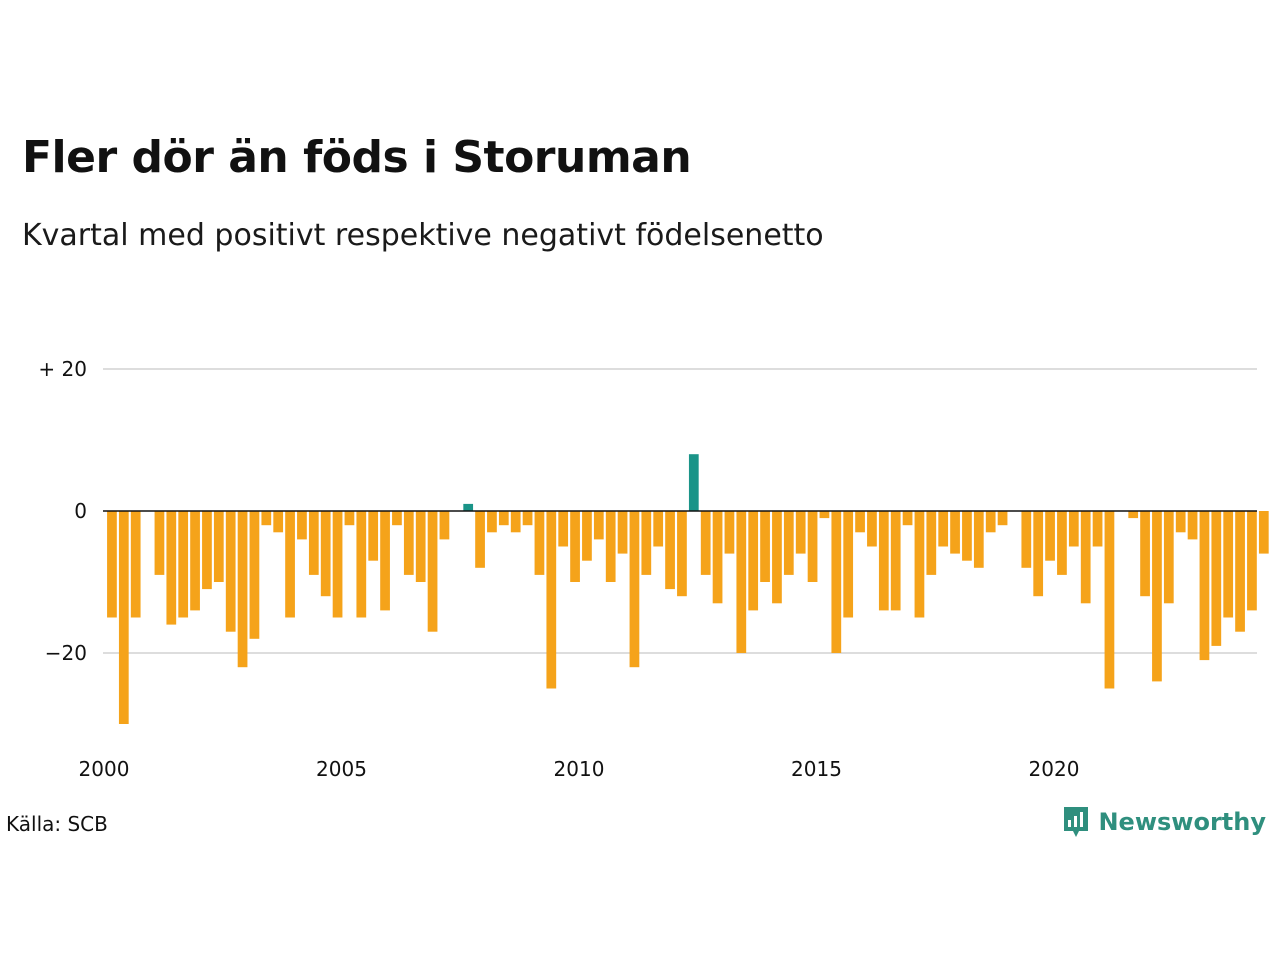  Describe the element at coordinates (1182, 822) in the screenshot. I see `brand-name: Newsworthy` at that location.